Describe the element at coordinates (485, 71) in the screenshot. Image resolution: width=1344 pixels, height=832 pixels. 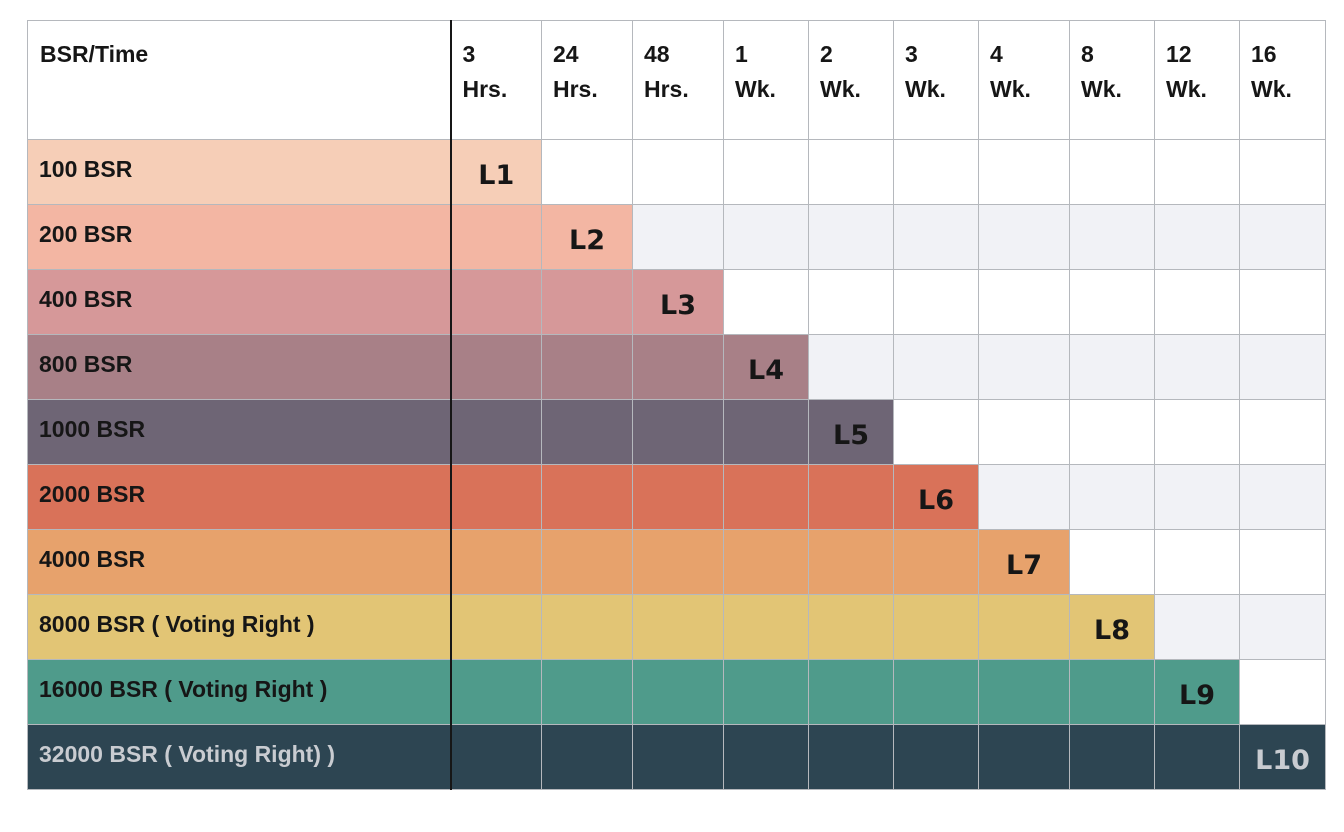
I see `time-header-label: 3 Hrs.` at that location.